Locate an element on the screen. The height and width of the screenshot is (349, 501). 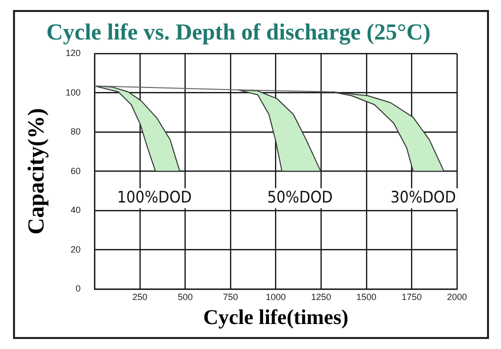
x-tick-label: 250 is located at coordinates (140, 297).